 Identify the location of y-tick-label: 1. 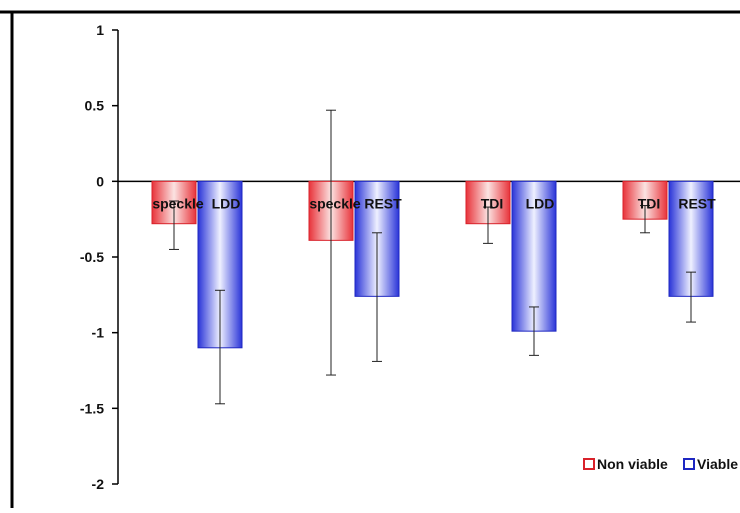
(100, 30).